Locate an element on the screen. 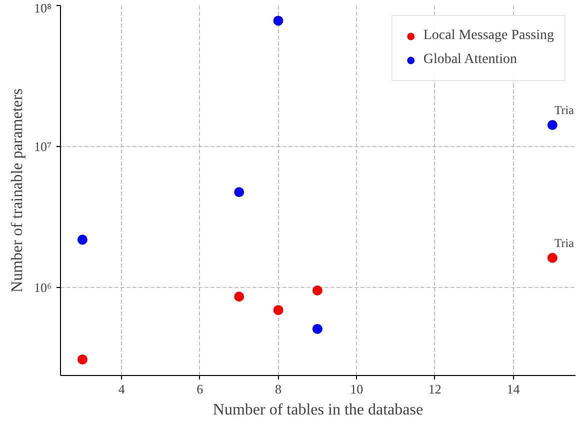 The height and width of the screenshot is (425, 576). legend-label: Local Message Passing is located at coordinates (488, 36).